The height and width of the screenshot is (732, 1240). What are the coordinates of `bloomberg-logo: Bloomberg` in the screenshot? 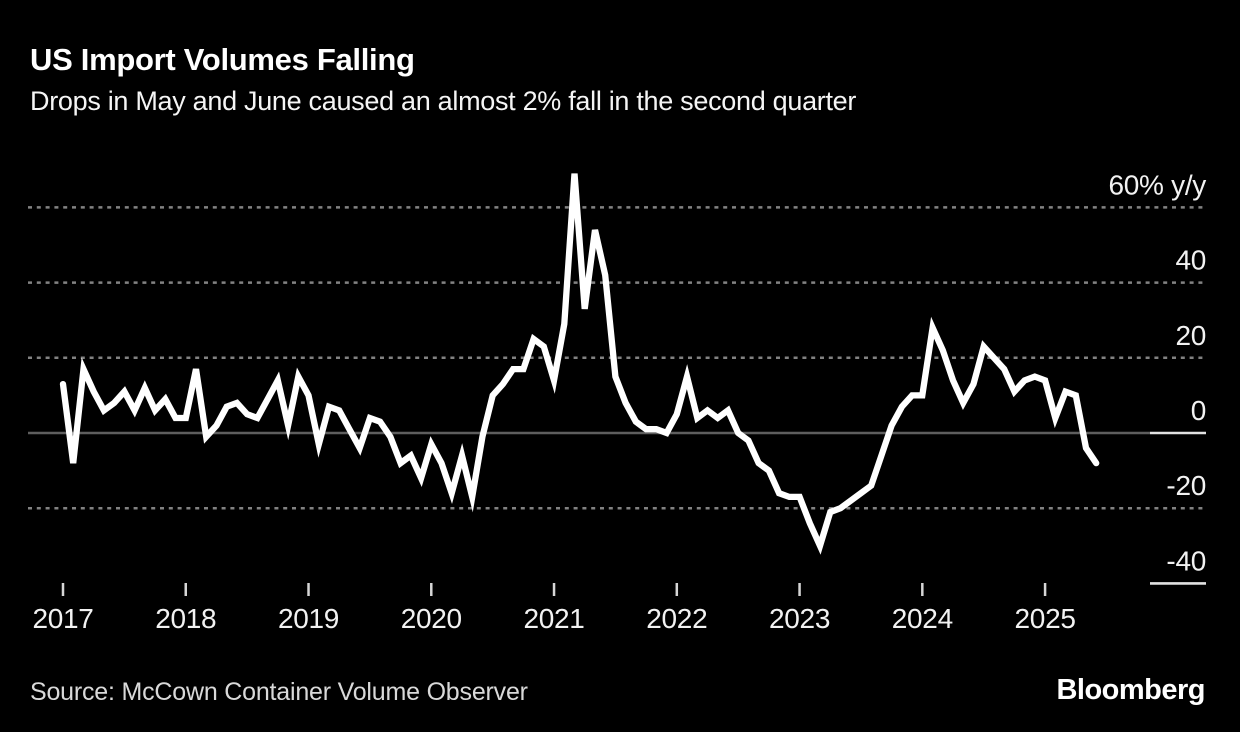 It's located at (1130, 690).